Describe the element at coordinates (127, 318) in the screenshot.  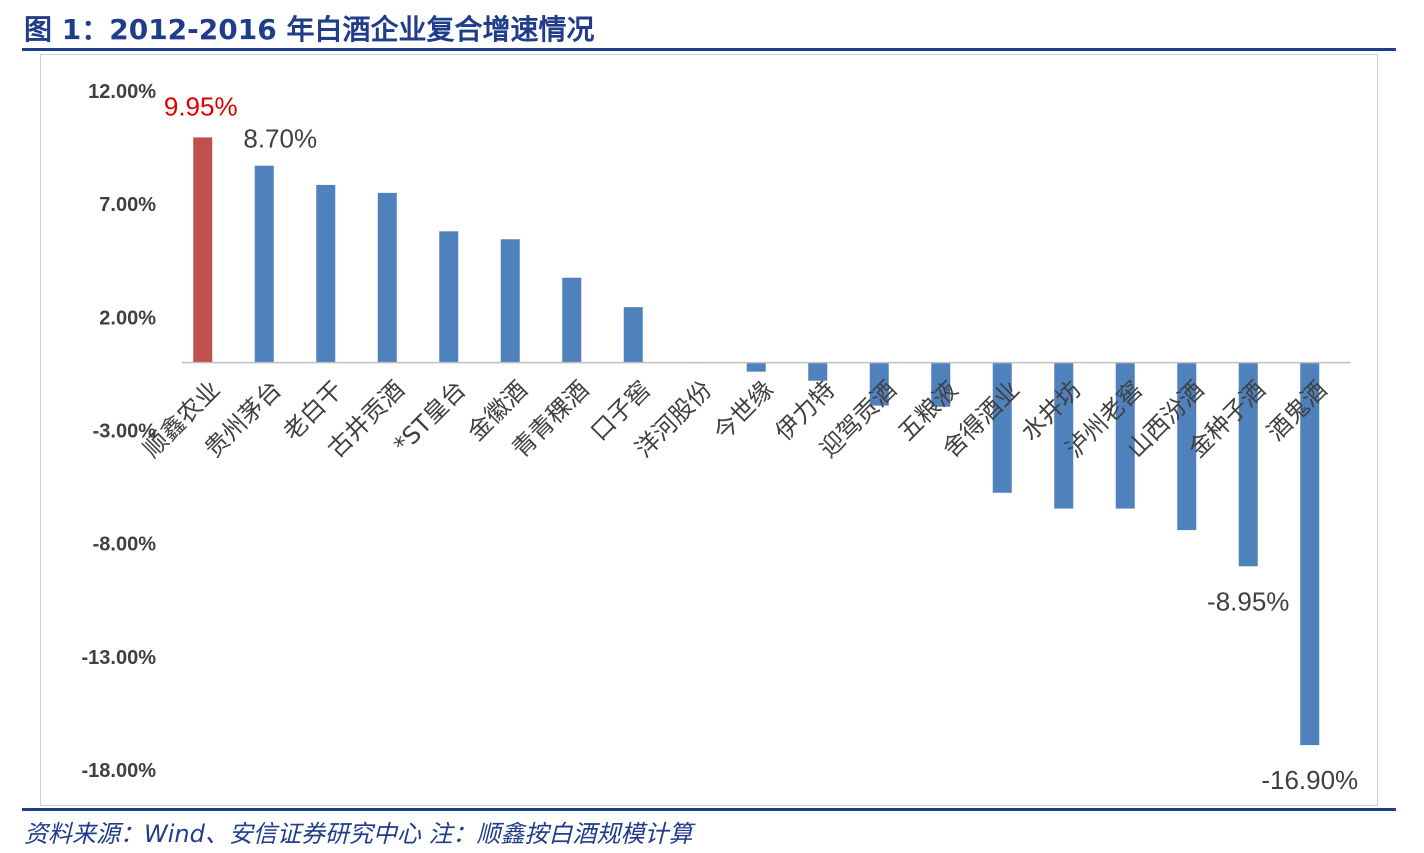
I see `y-tick-label: 2.00%` at that location.